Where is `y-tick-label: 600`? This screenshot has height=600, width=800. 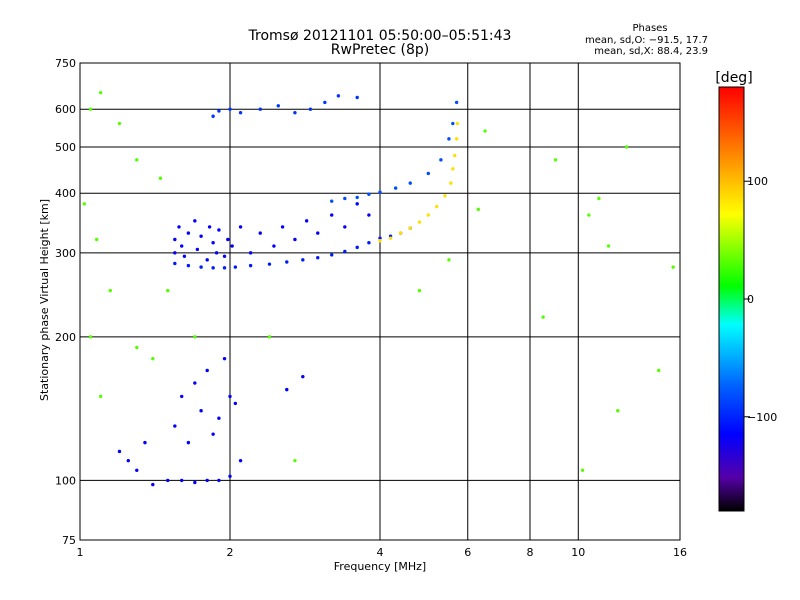
y-tick-label: 600 is located at coordinates (65, 109).